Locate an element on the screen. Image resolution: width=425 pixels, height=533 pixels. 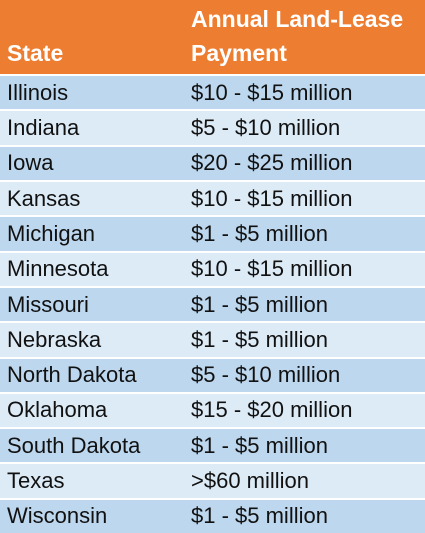
cell-state: Nebraska is located at coordinates (54, 339).